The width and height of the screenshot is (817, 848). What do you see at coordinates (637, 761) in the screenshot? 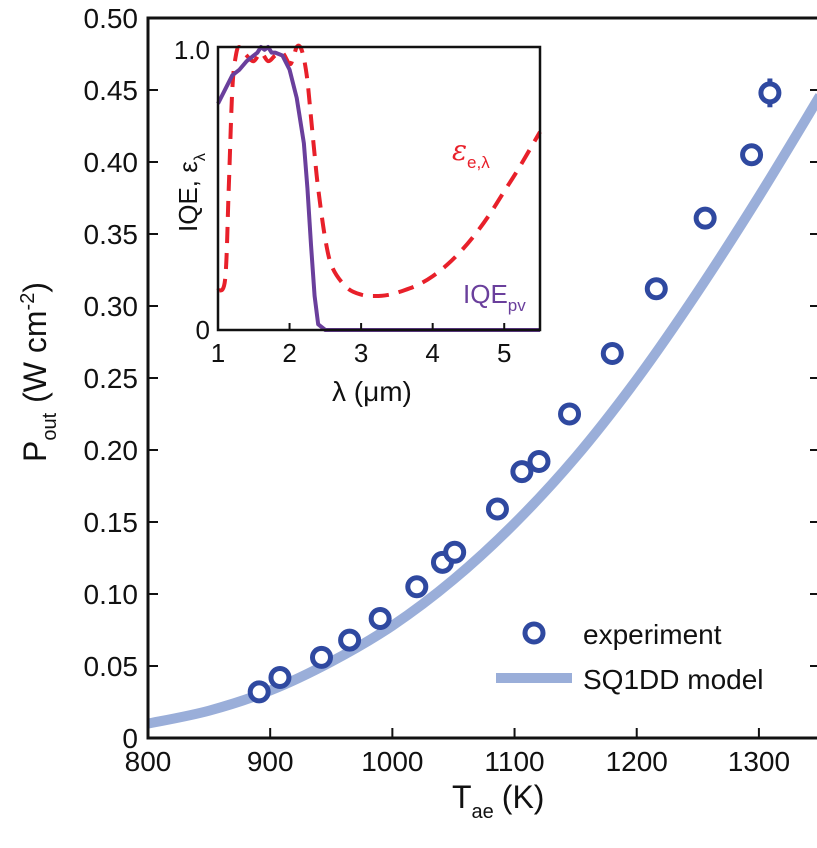
I see `x-tick-label: 1200` at bounding box center [637, 761].